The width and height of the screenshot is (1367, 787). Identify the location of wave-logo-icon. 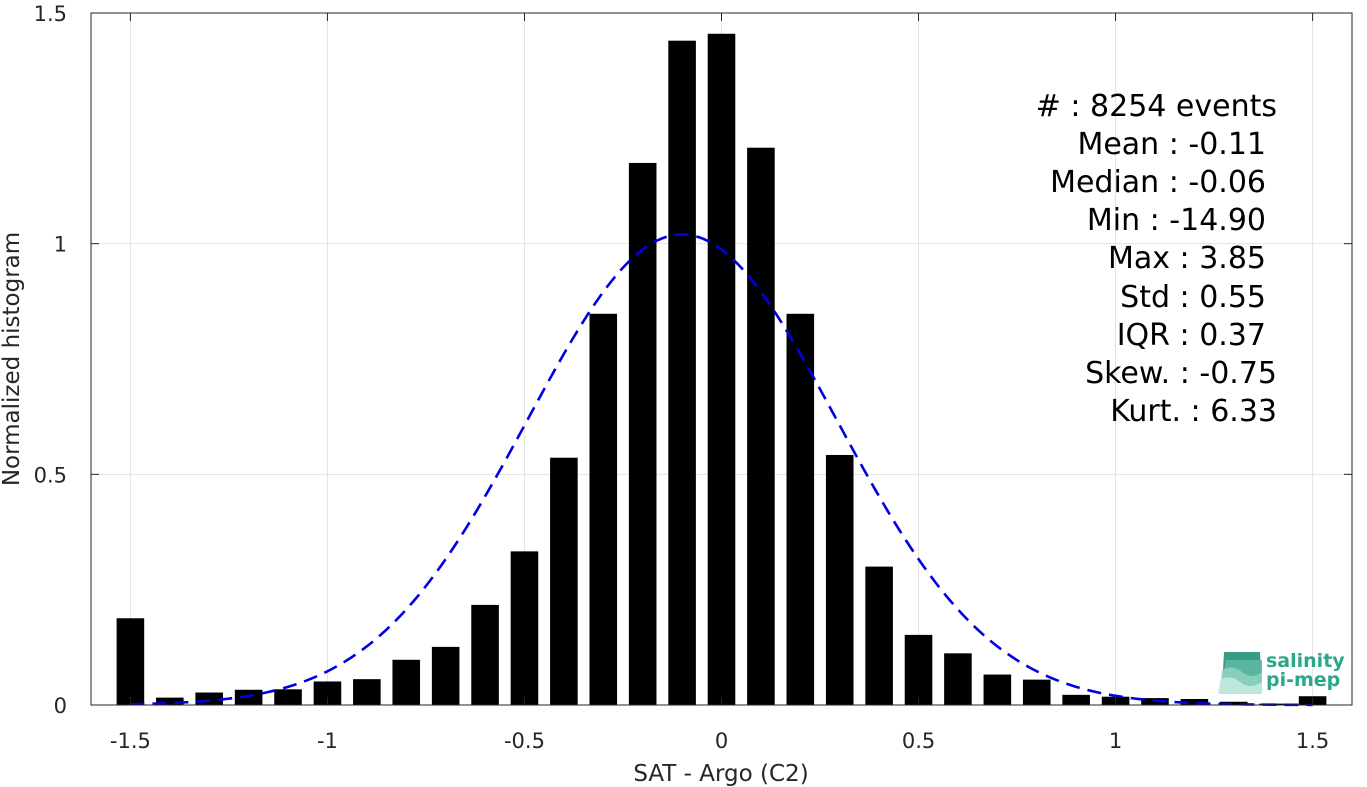
(1240, 673).